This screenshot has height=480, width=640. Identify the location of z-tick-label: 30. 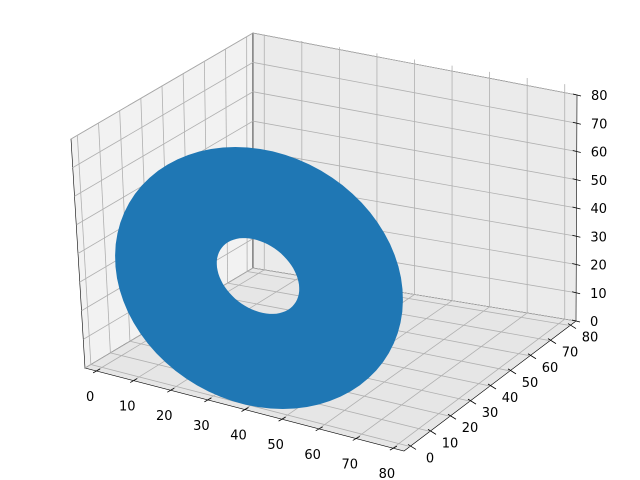
(598, 237).